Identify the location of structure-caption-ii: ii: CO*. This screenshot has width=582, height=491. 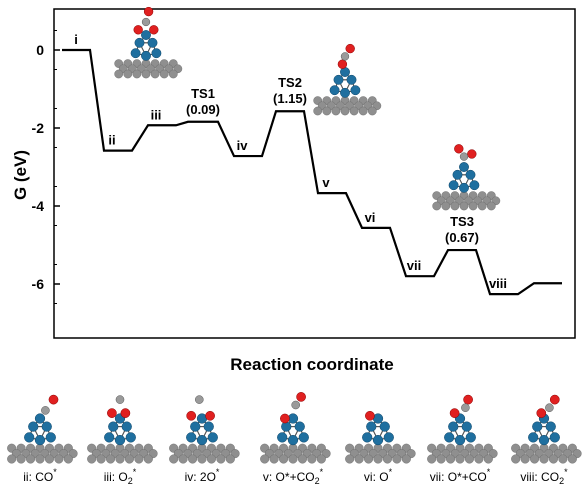
(40, 475).